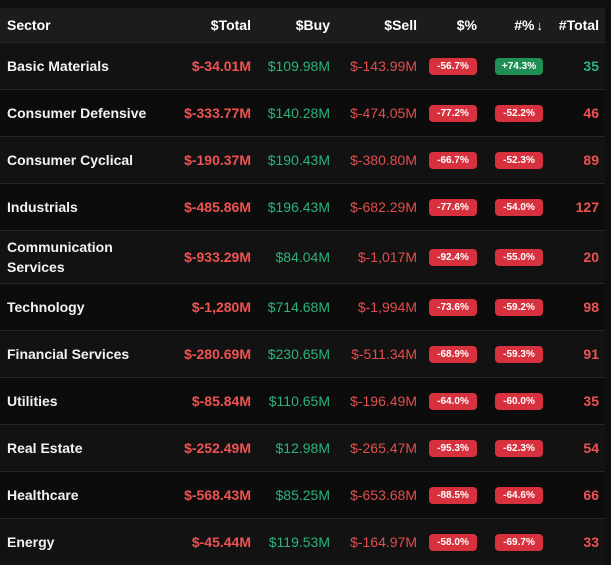  Describe the element at coordinates (383, 541) in the screenshot. I see `sell-cell: $-164.97M` at that location.